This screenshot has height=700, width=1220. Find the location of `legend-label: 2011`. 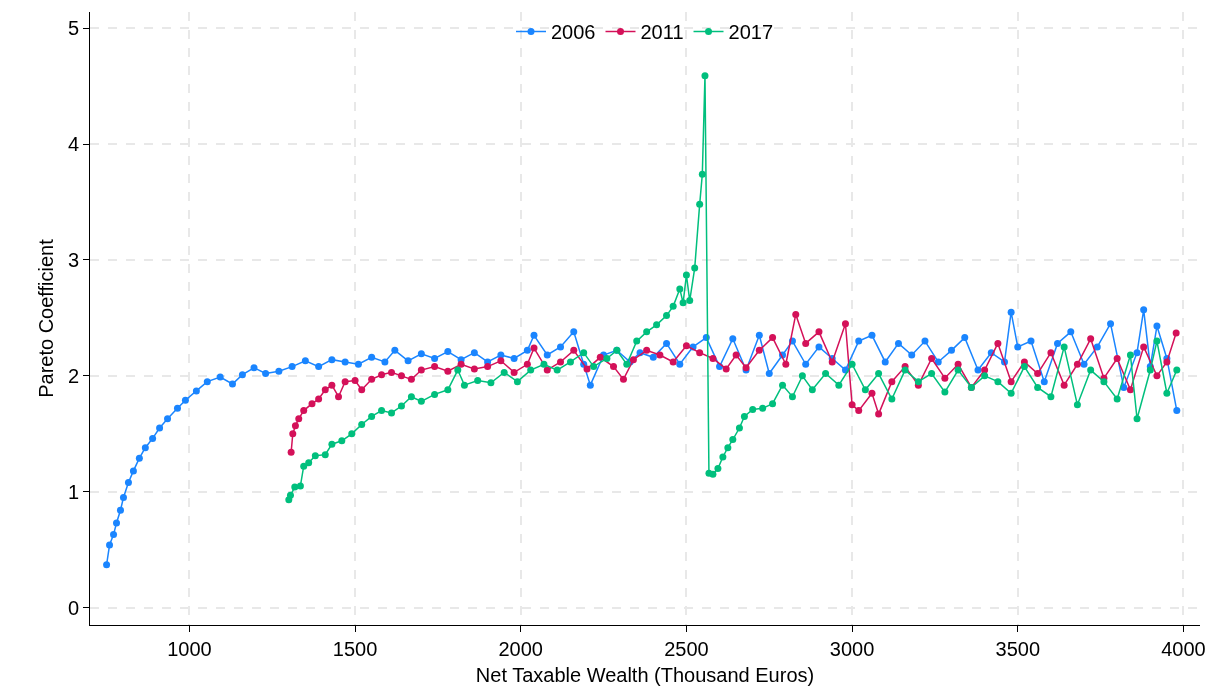

legend-label: 2011 is located at coordinates (662, 32).